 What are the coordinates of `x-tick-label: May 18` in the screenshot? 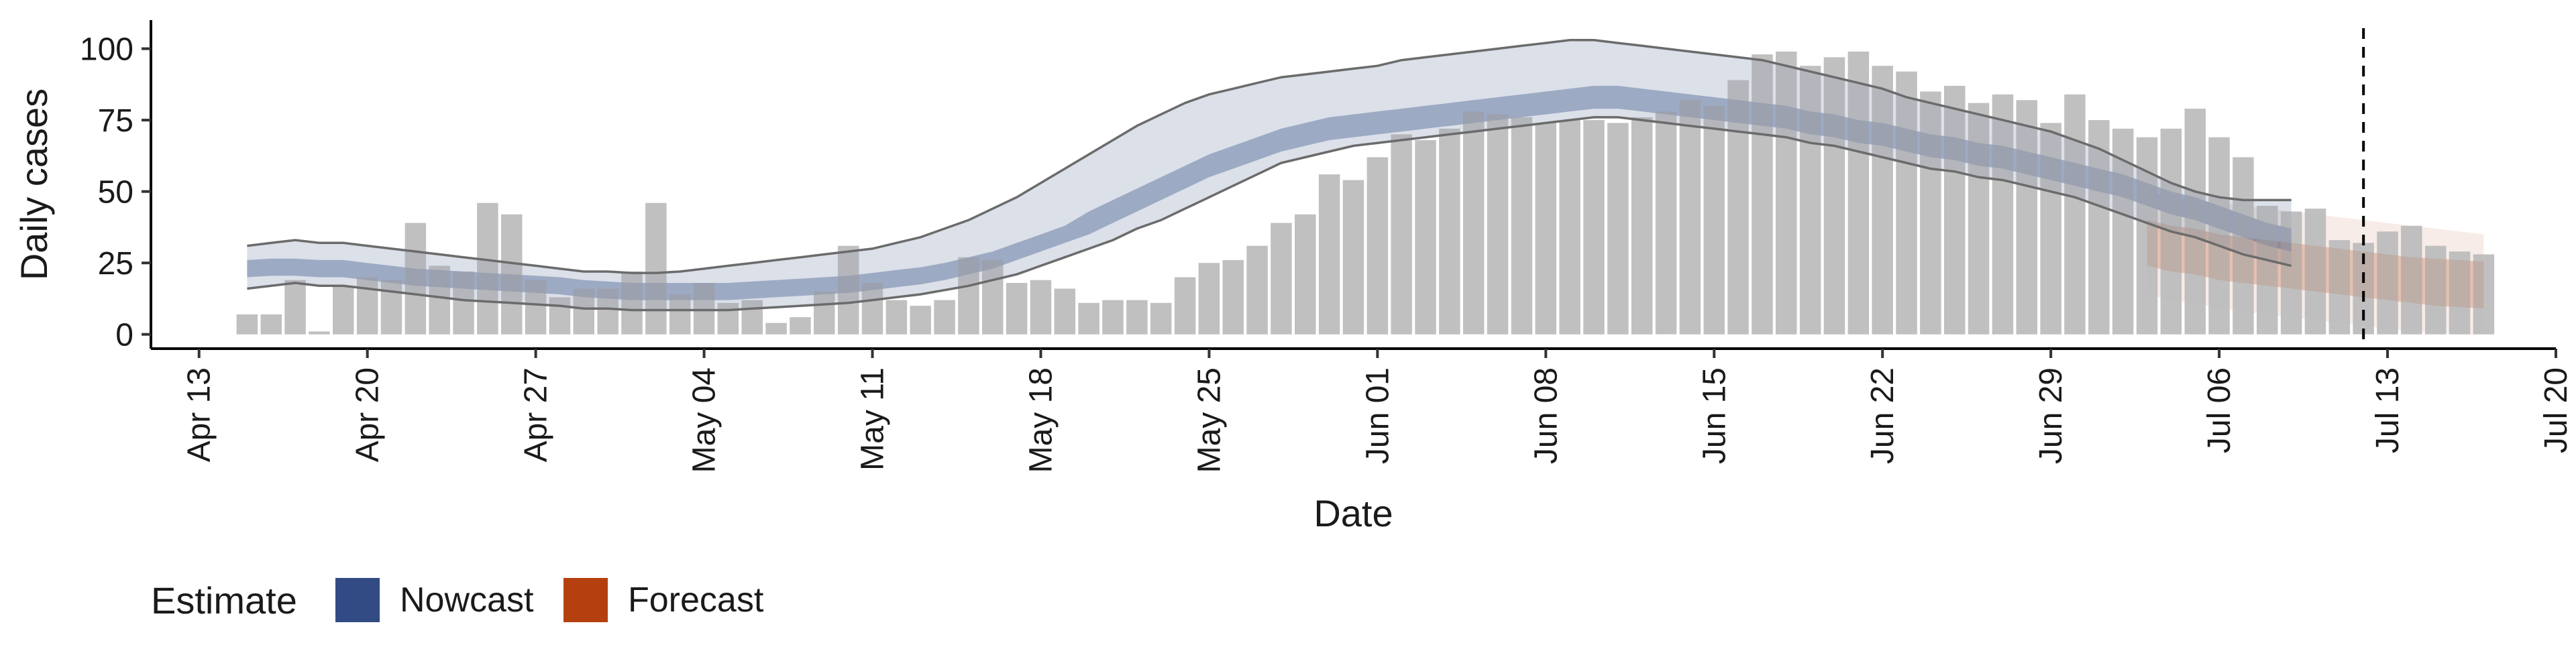 It's located at (1041, 420).